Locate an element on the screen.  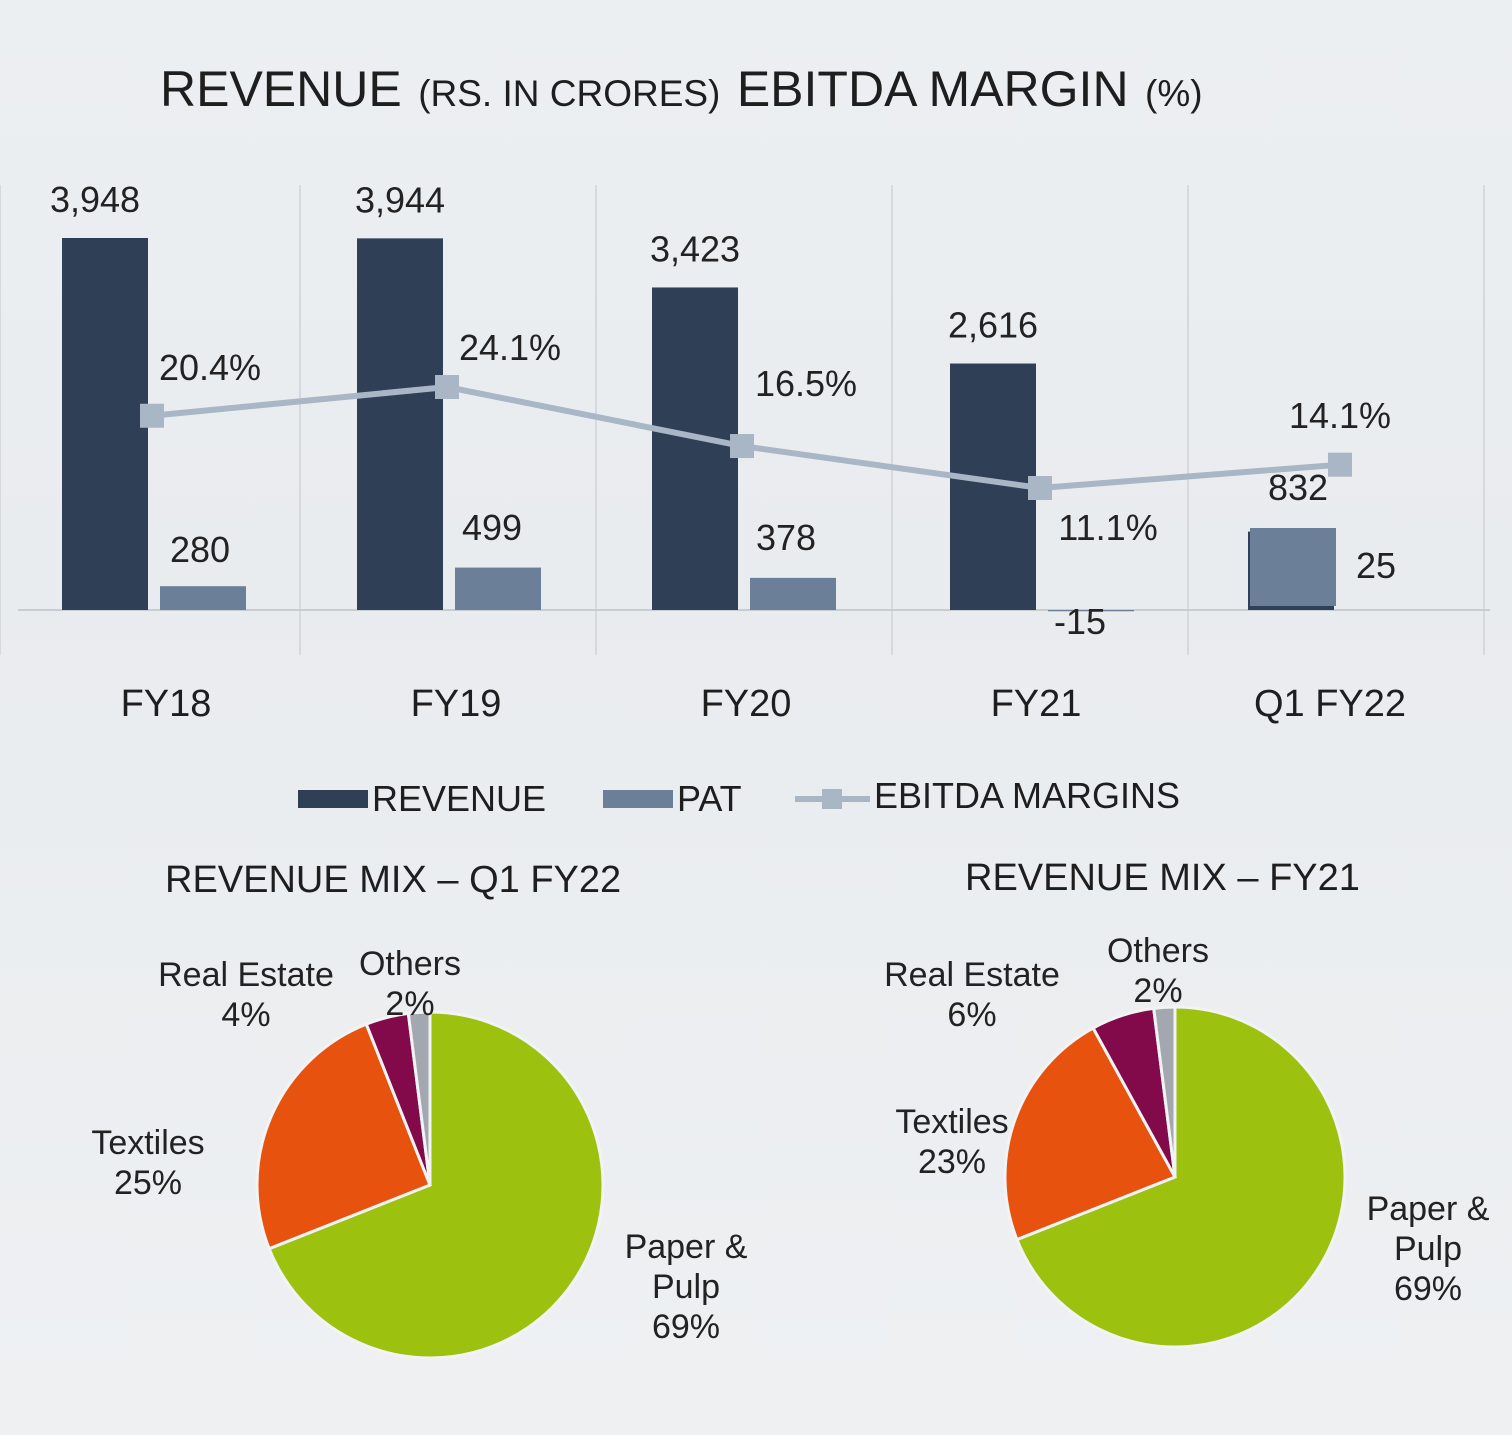
legend-swatch-revenue is located at coordinates (333, 799).